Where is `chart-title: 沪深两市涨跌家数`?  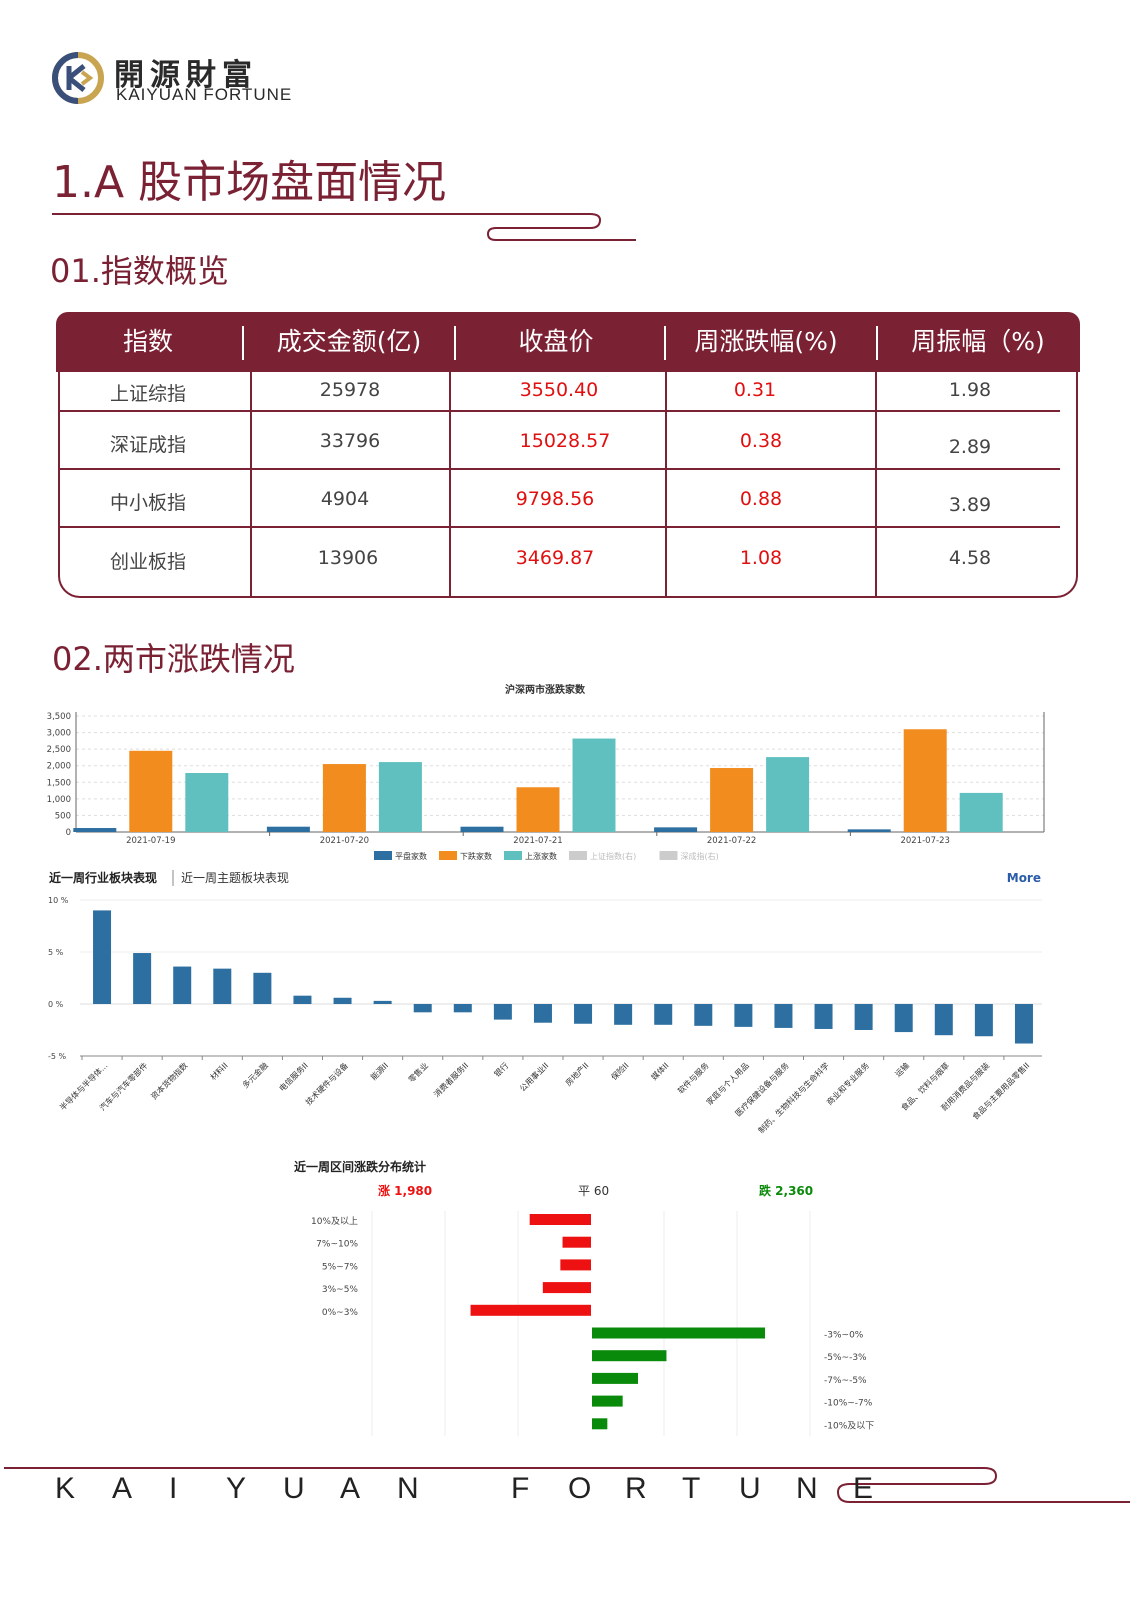 chart-title: 沪深两市涨跌家数 is located at coordinates (545, 689).